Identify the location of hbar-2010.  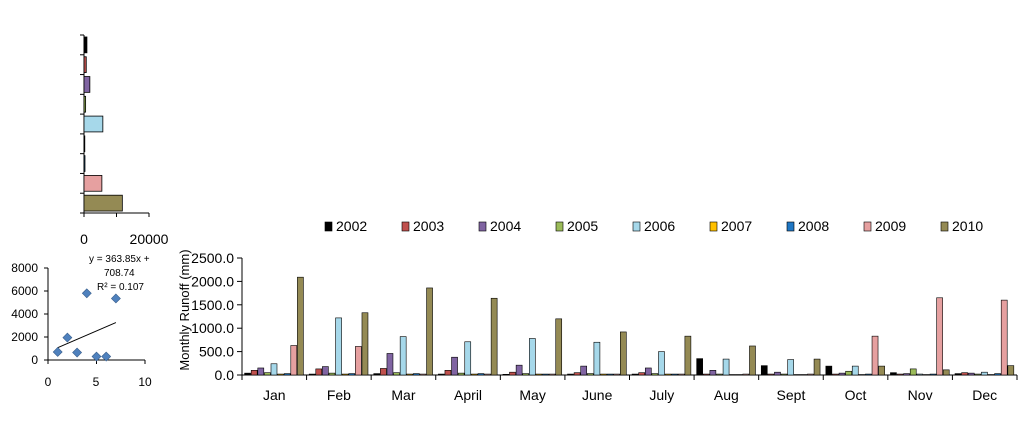
(103, 203).